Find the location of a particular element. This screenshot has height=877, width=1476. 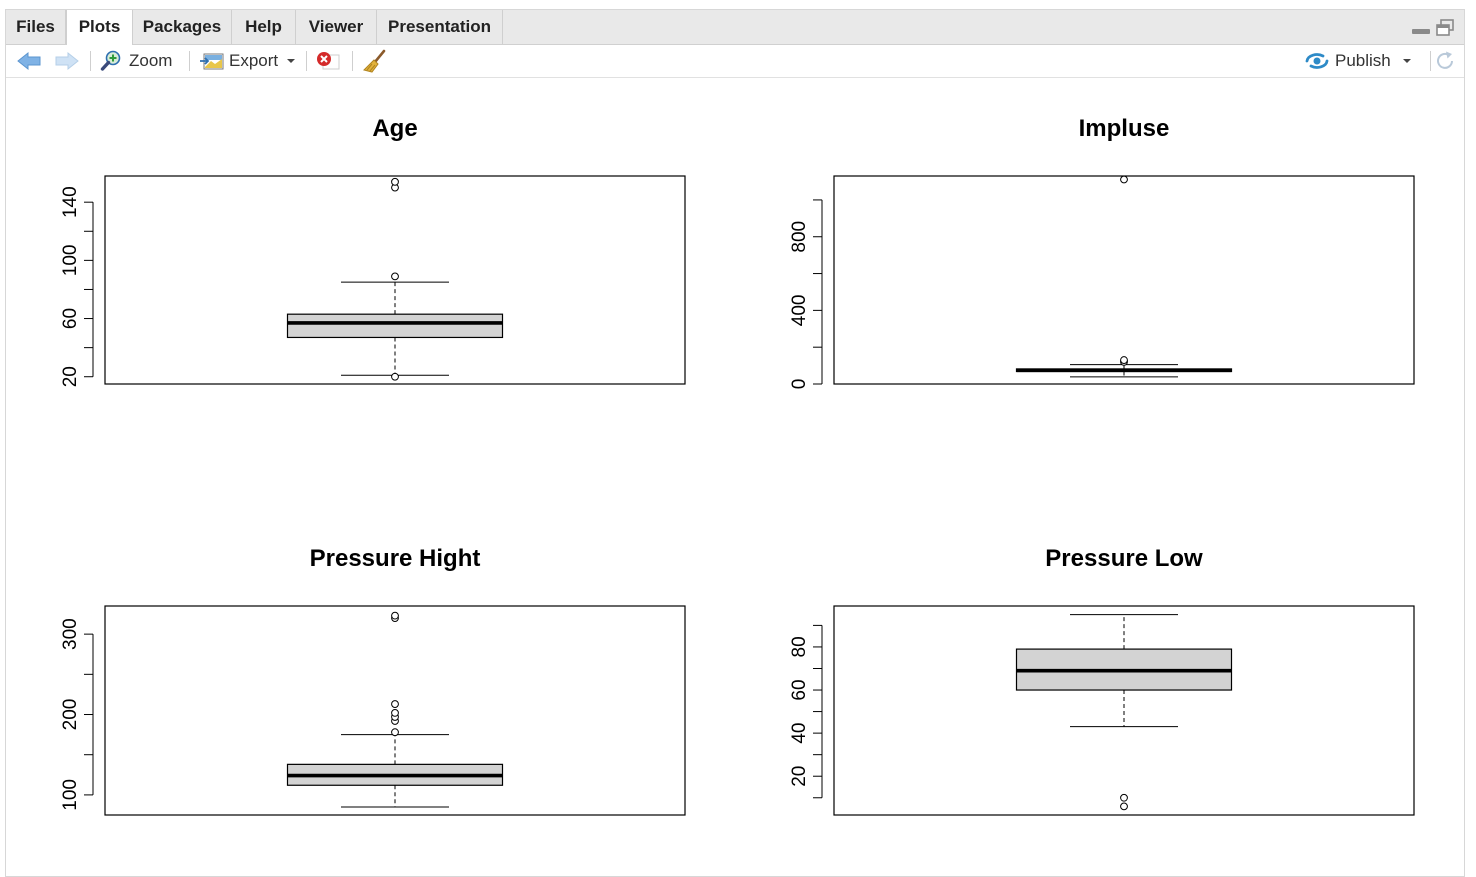

minimize-pane-icon is located at coordinates (1421, 31).